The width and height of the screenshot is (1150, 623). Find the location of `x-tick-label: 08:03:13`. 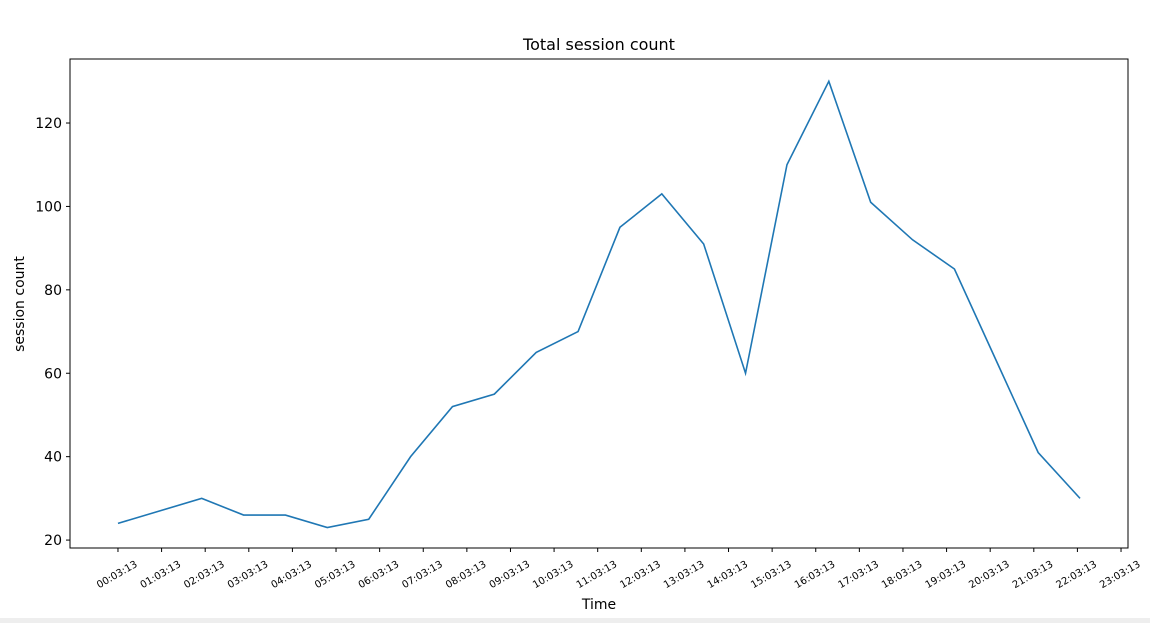

x-tick-label: 08:03:13 is located at coordinates (466, 575).